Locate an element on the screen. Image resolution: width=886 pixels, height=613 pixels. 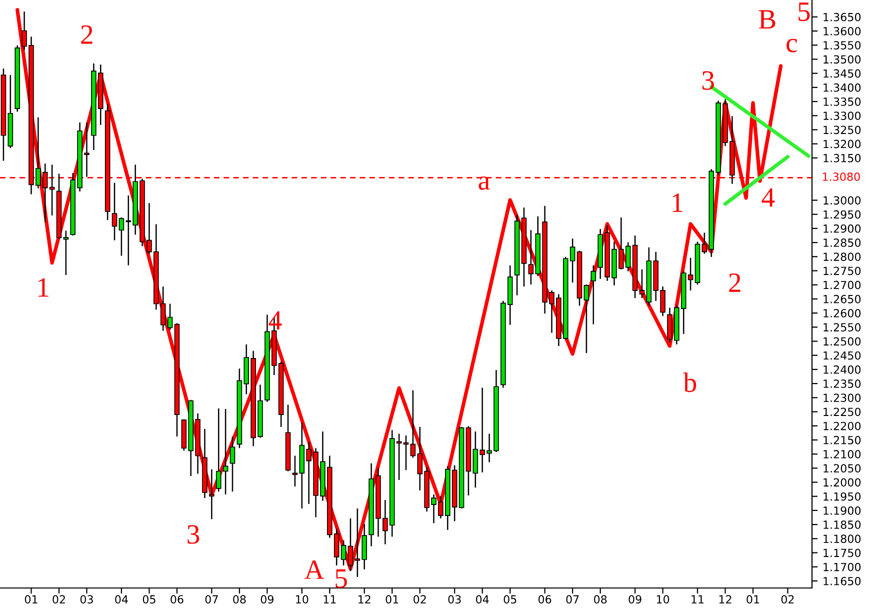
y-tick-label: 1.3300 is located at coordinates (842, 116).